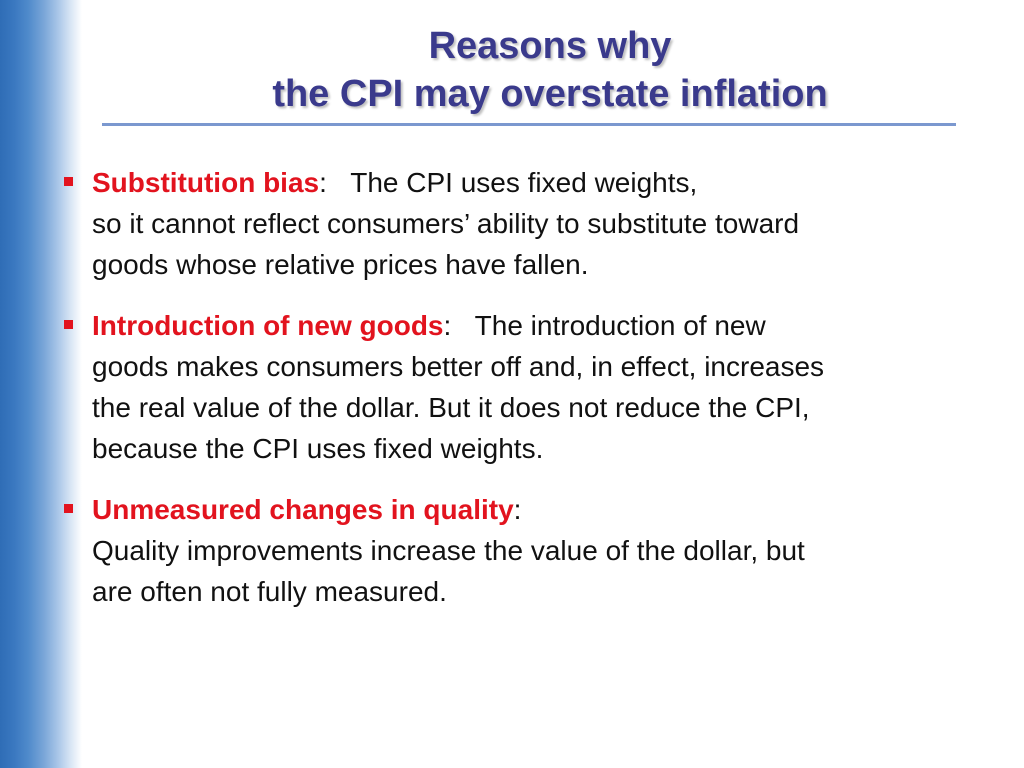 The height and width of the screenshot is (768, 1024). Describe the element at coordinates (303, 509) in the screenshot. I see `bullet-term: Unmeasured changes in quality` at that location.